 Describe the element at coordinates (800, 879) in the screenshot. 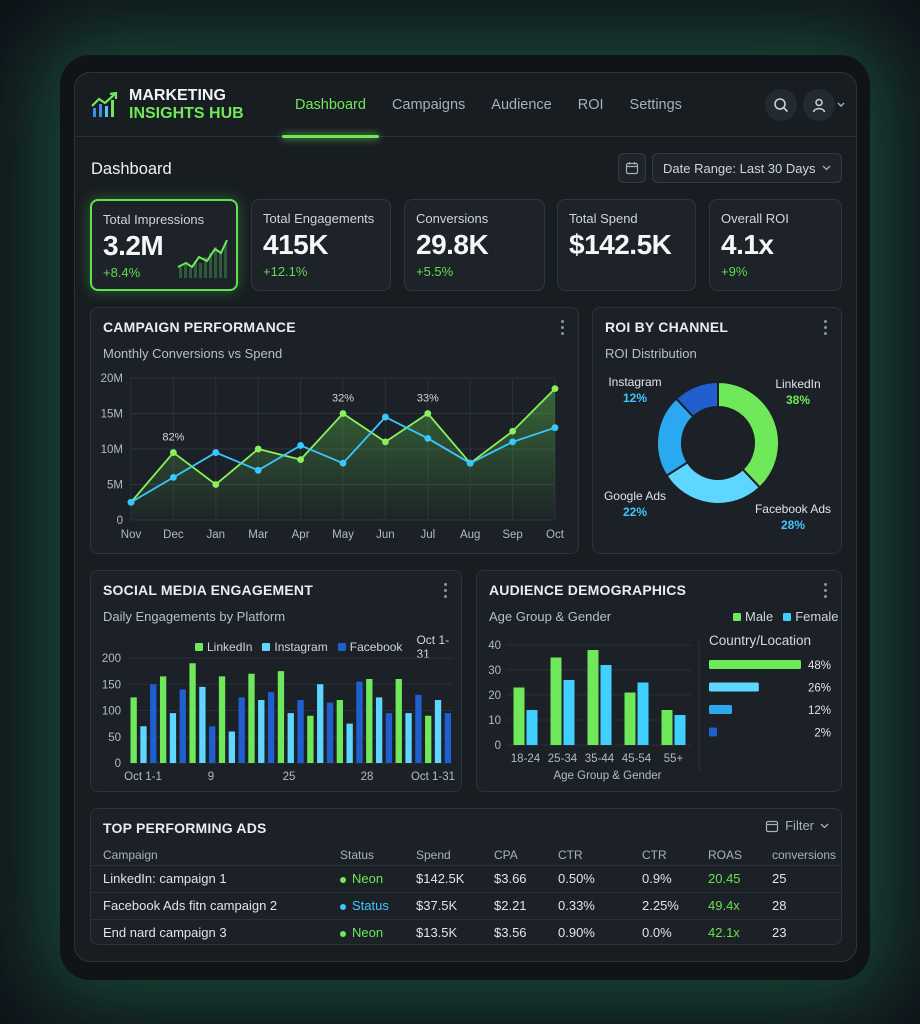

I see `cell-conversions: 25` at that location.